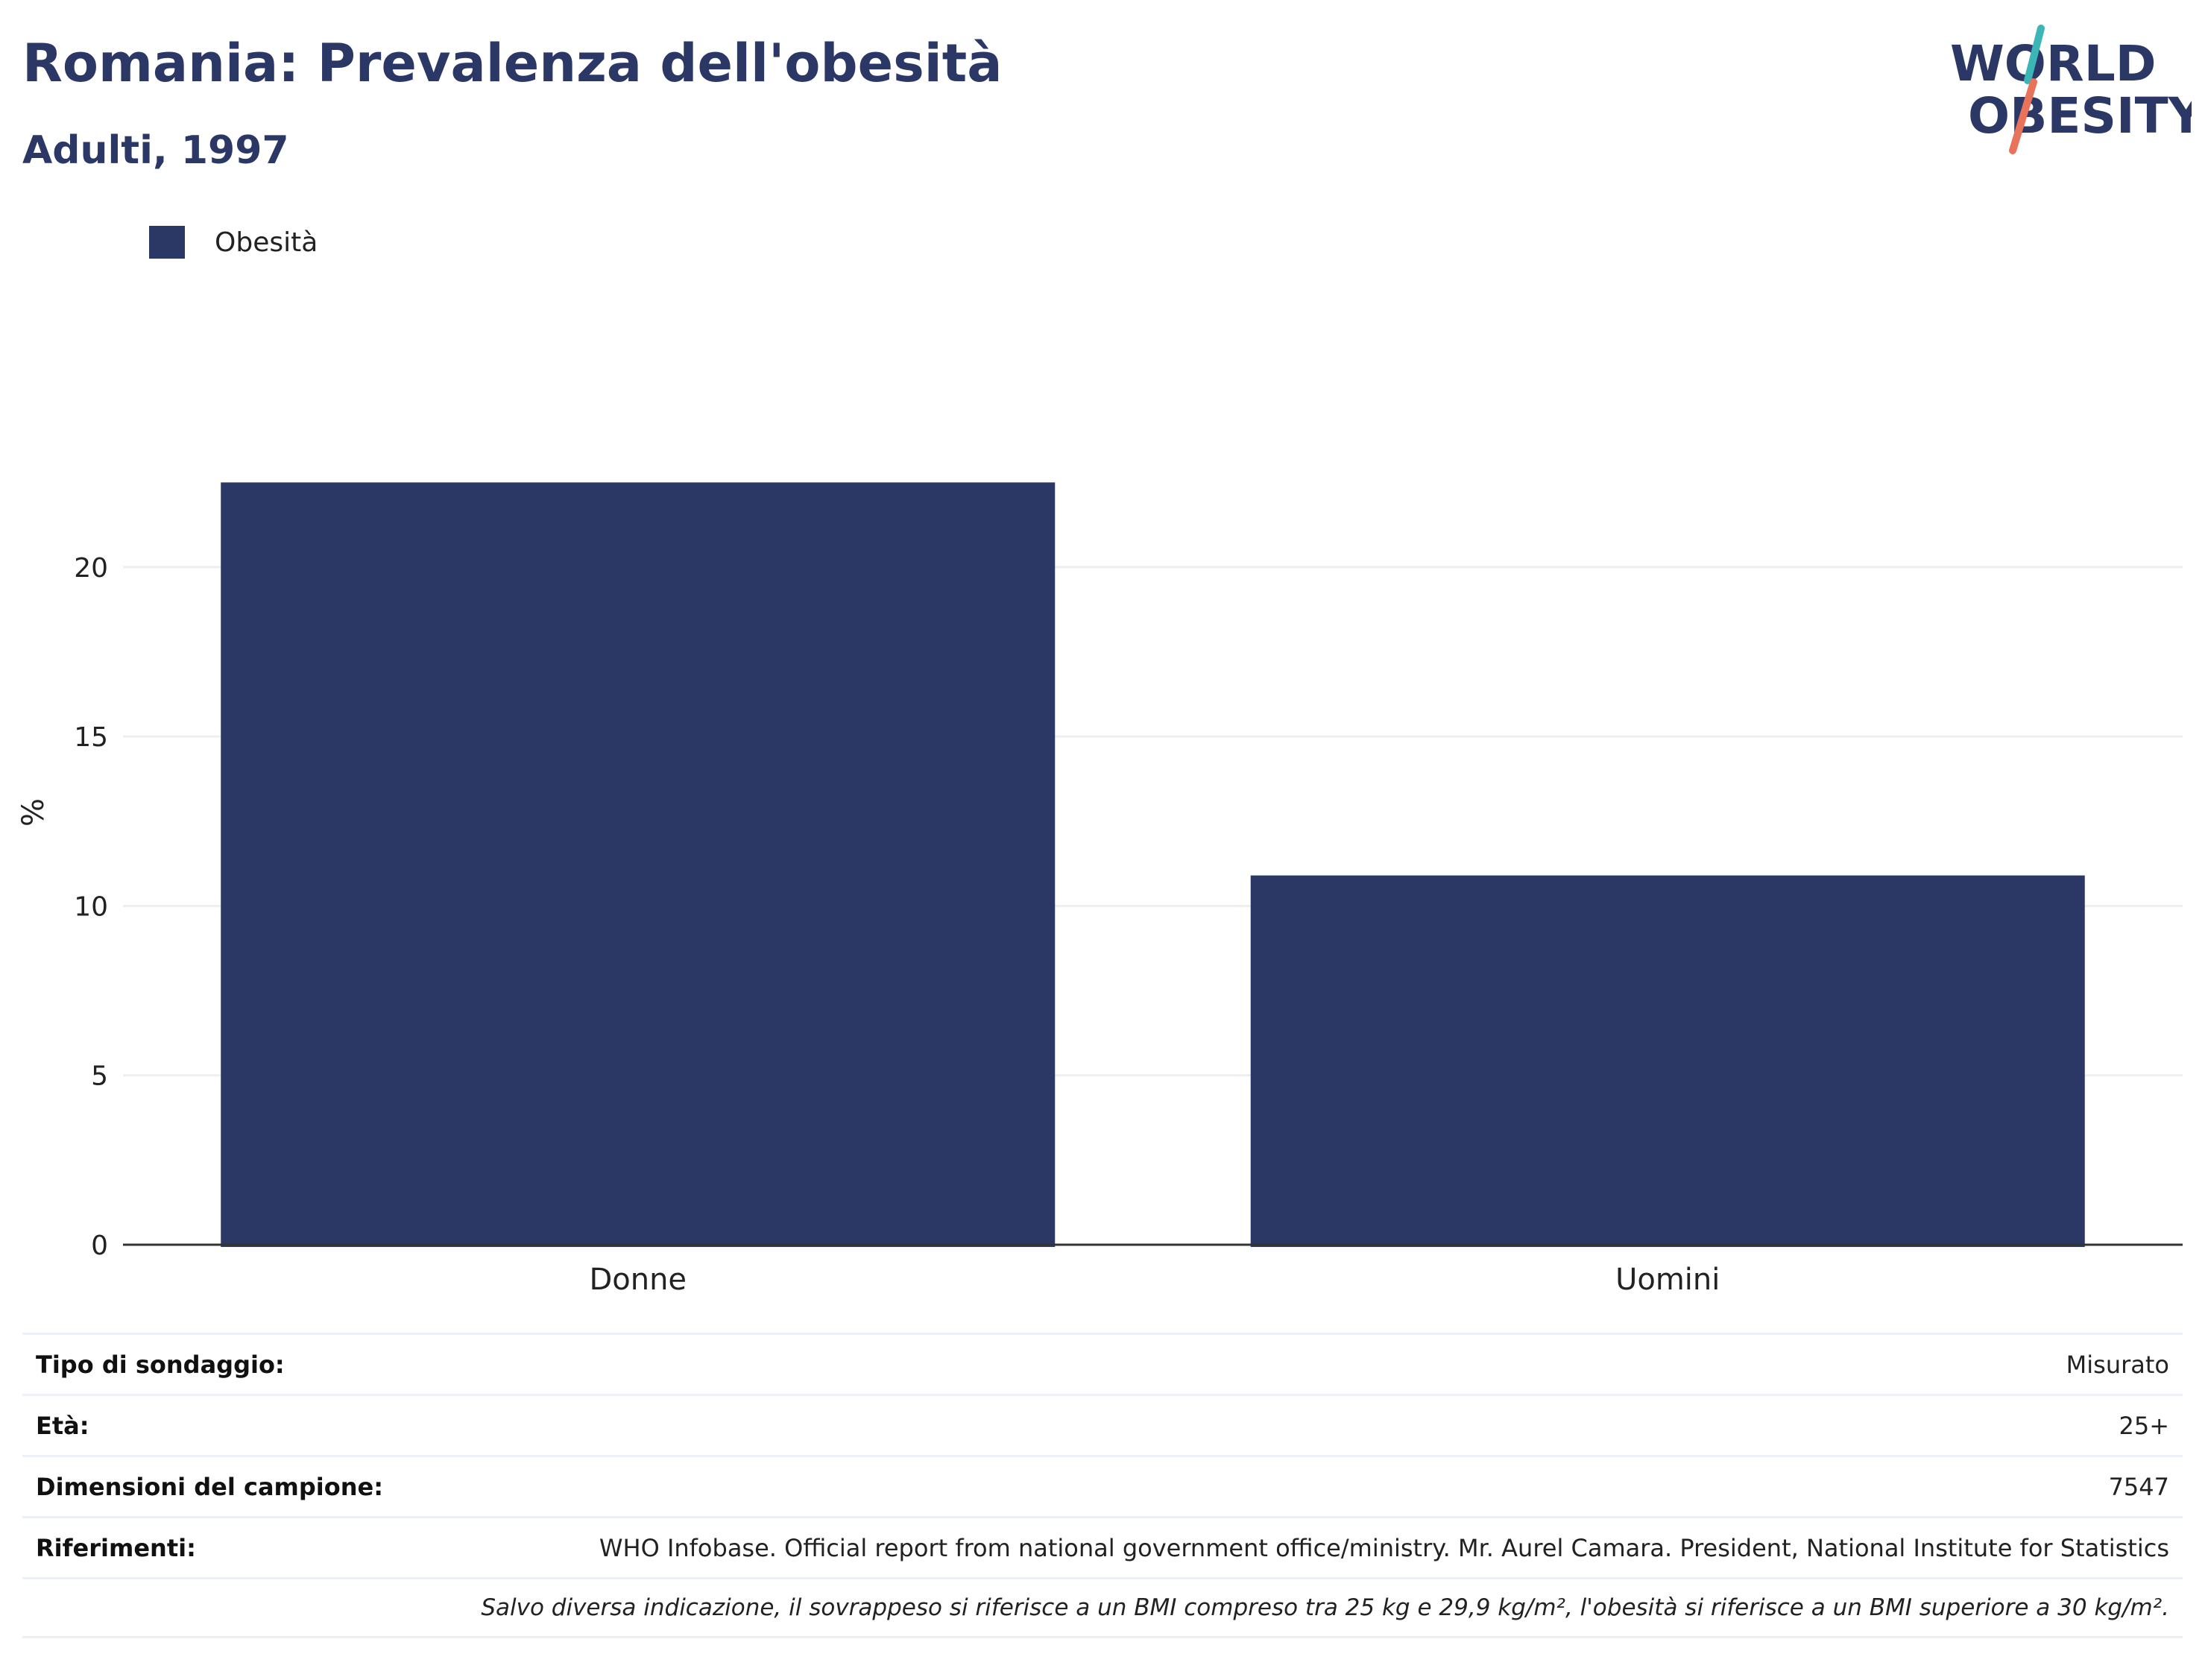 The height and width of the screenshot is (1680, 2205). Describe the element at coordinates (99, 1246) in the screenshot. I see `y-tick-label: 0` at that location.